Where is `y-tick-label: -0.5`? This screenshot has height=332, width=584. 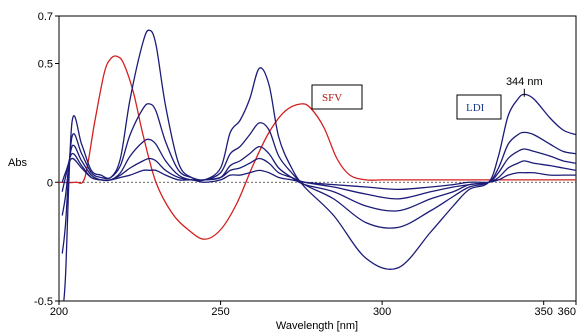 y-tick-label: -0.5 is located at coordinates (43, 302).